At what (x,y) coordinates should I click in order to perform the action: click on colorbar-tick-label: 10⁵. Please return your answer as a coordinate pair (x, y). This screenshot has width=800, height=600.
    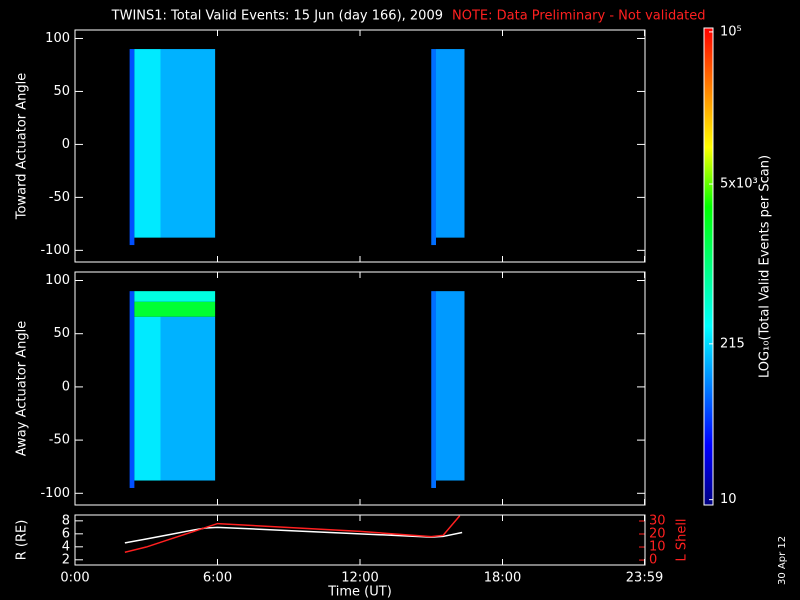
    Looking at the image, I should click on (731, 31).